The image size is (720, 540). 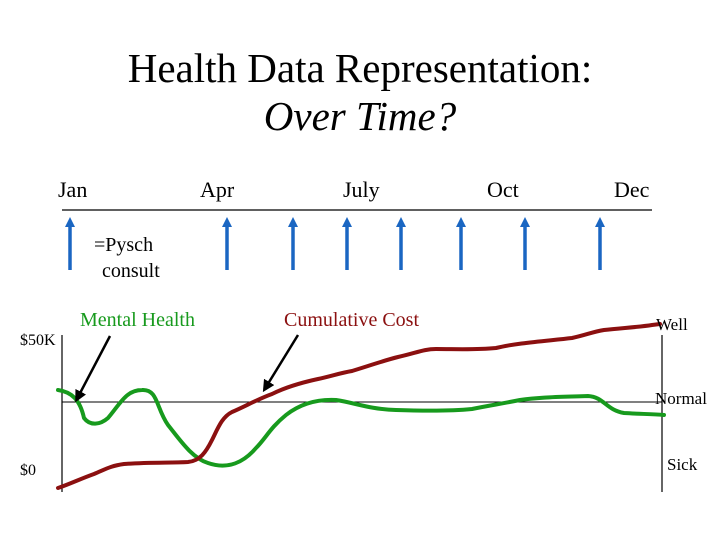 I want to click on consult-arrows, so click(x=335, y=243).